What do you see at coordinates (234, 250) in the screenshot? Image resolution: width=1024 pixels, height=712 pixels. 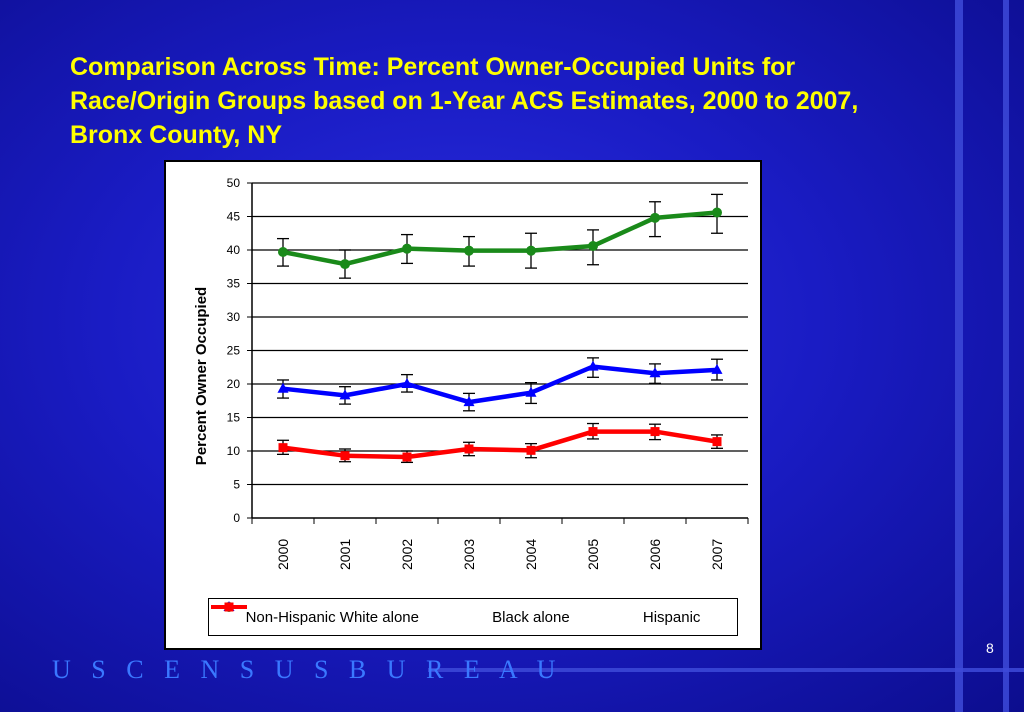 I see `y-tick-label: 40` at bounding box center [234, 250].